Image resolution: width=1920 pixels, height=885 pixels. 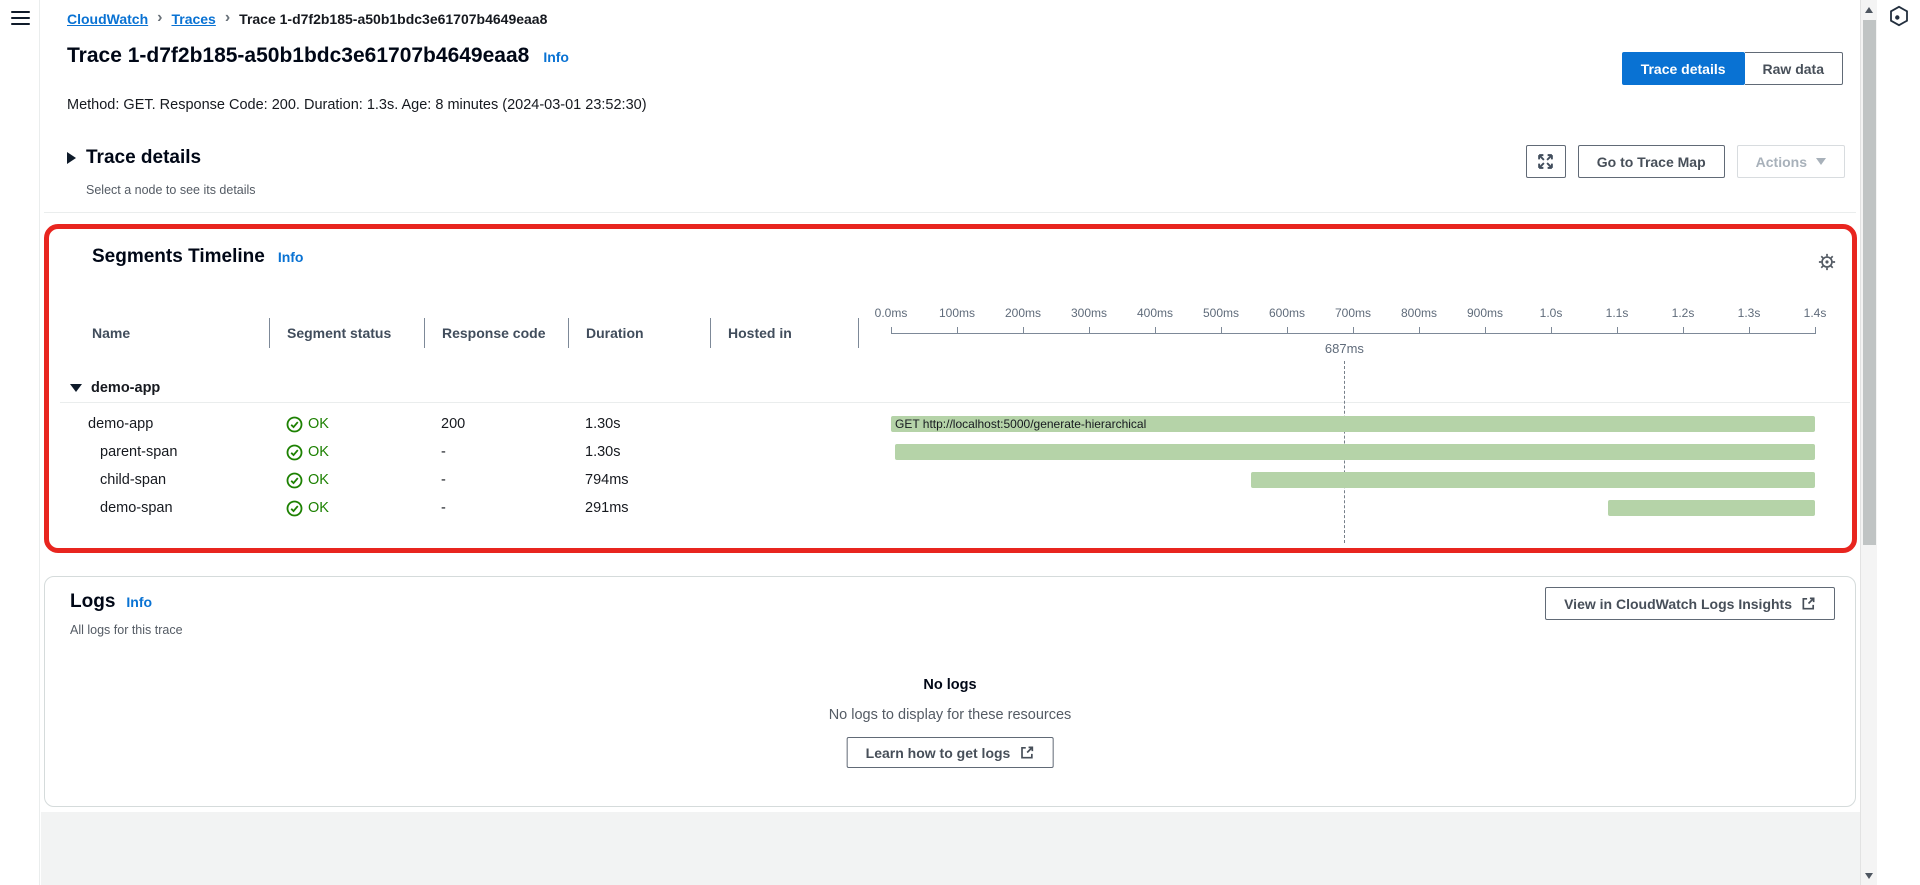 I want to click on axis-tick-label: 1.1s, so click(x=1617, y=313).